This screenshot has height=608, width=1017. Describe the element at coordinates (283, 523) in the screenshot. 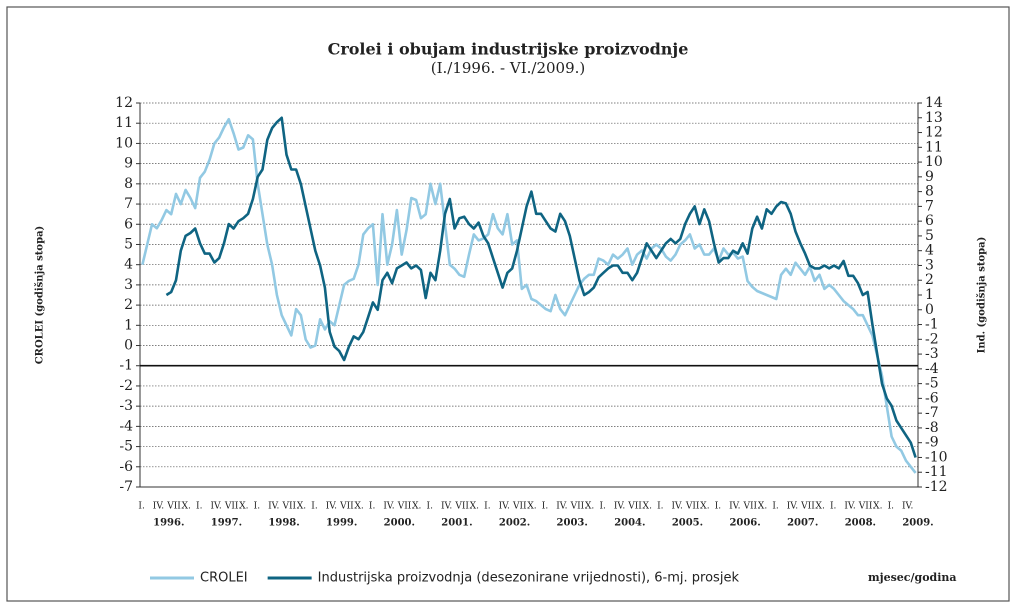

I see `year-label: 1998.` at that location.